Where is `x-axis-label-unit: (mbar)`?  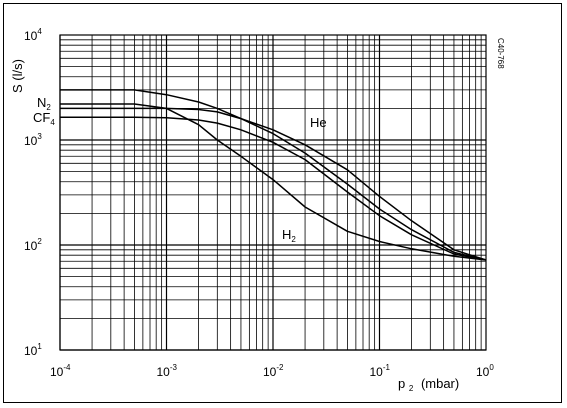
x-axis-label-unit: (mbar) is located at coordinates (440, 383).